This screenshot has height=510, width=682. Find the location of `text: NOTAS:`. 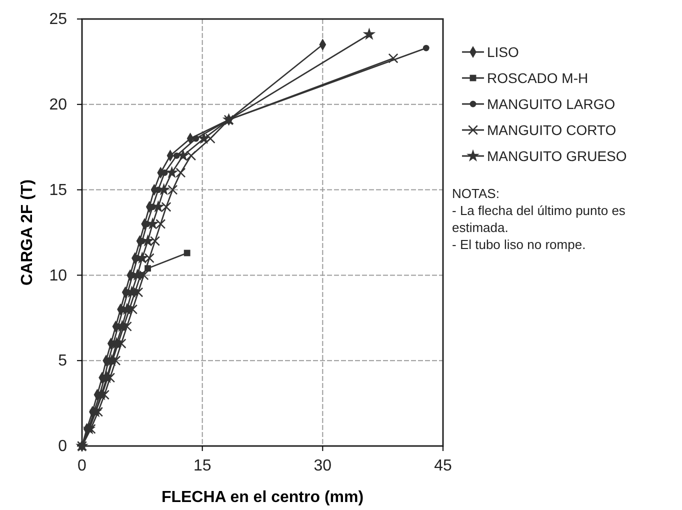

text: NOTAS: is located at coordinates (476, 193).